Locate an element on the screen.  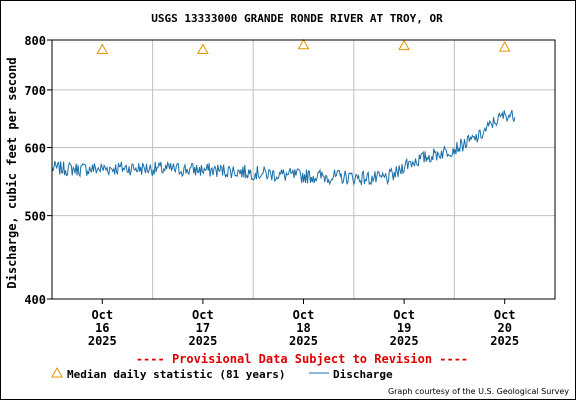
legend-median-label: Median daily statistic (81 years) is located at coordinates (176, 374).